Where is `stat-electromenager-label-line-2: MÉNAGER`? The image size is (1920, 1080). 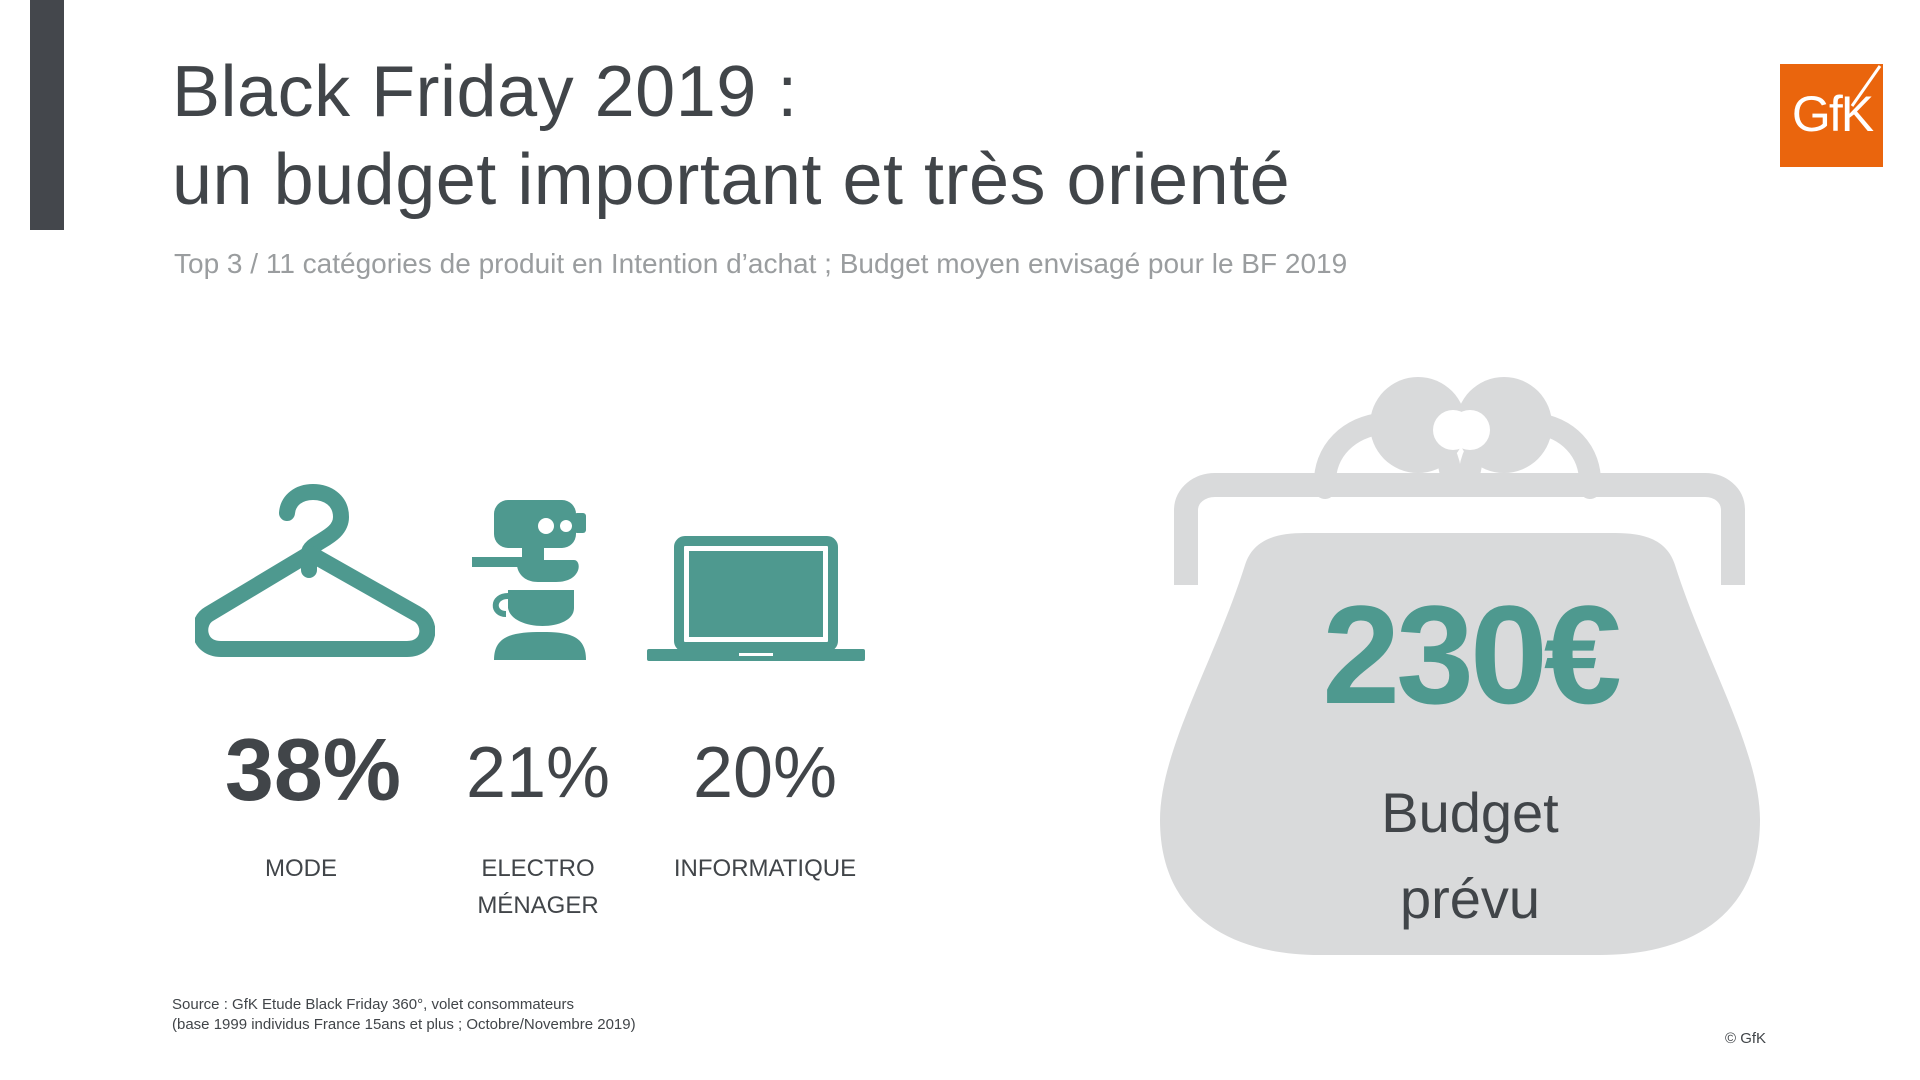 stat-electromenager-label-line-2: MÉNAGER is located at coordinates (538, 905).